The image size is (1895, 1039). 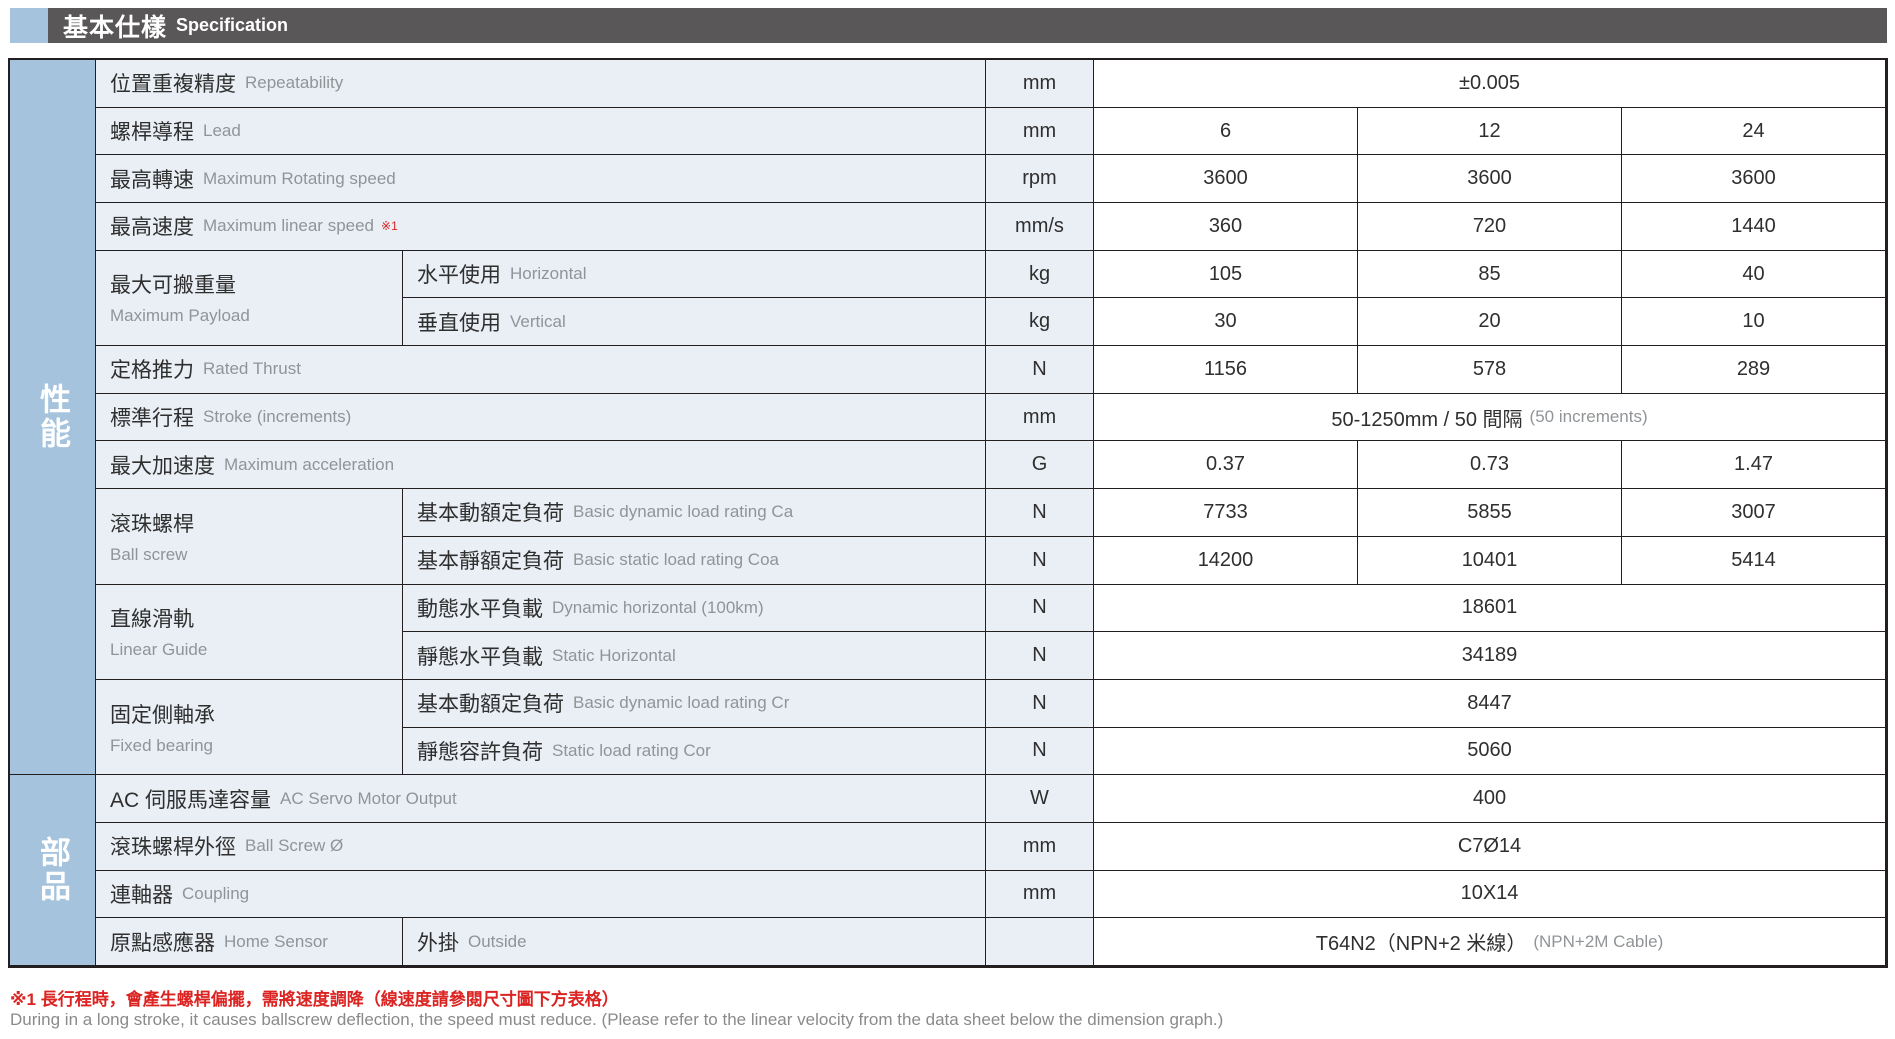 What do you see at coordinates (1040, 894) in the screenshot?
I see `row-coupling-unit: mm` at bounding box center [1040, 894].